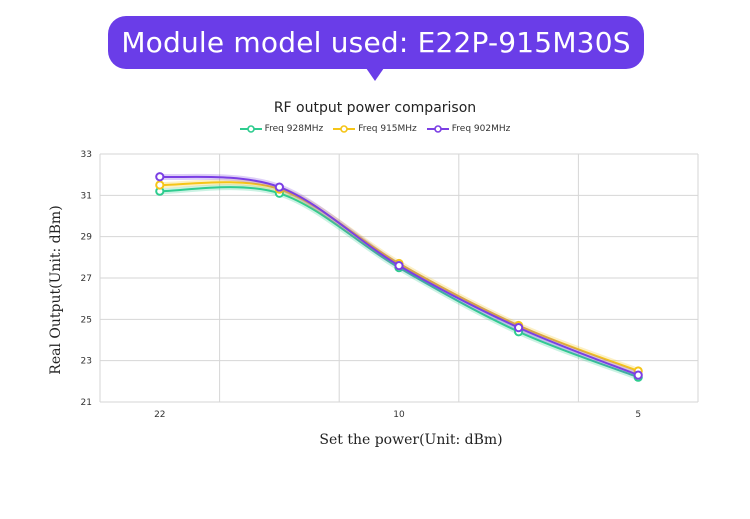  Describe the element at coordinates (638, 415) in the screenshot. I see `x-tick-label: 5` at that location.